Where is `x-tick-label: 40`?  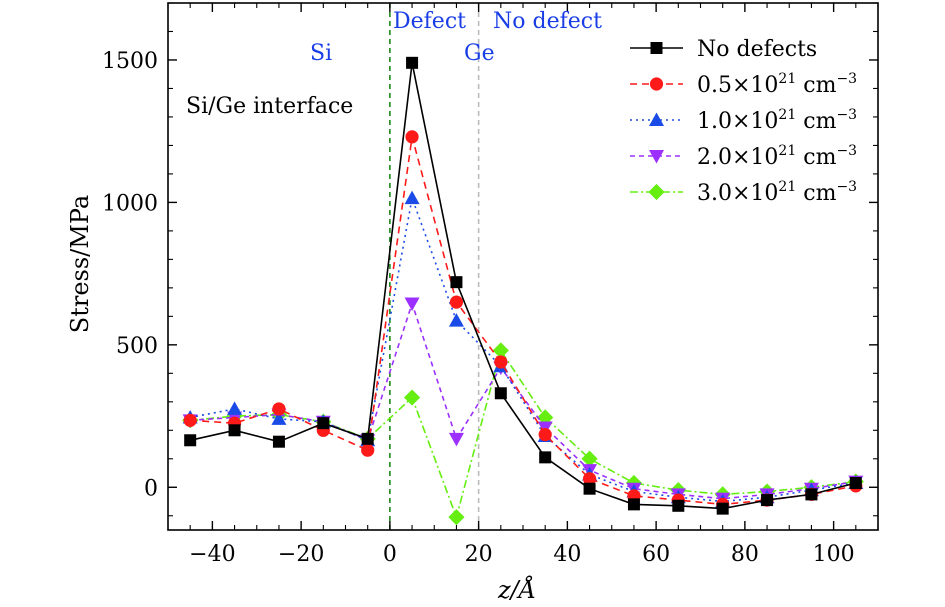 x-tick-label: 40 is located at coordinates (567, 554).